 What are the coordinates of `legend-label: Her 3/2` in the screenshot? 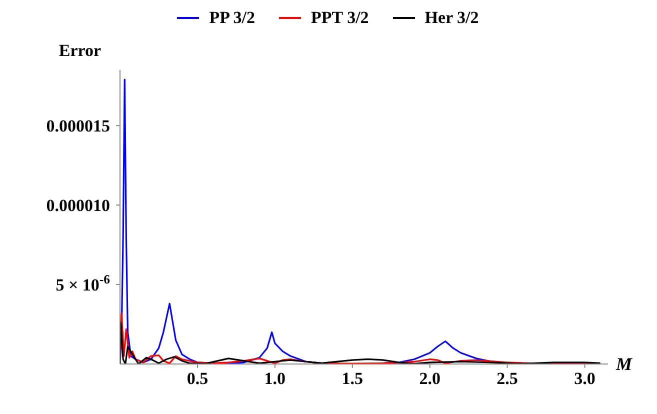 It's located at (451, 18).